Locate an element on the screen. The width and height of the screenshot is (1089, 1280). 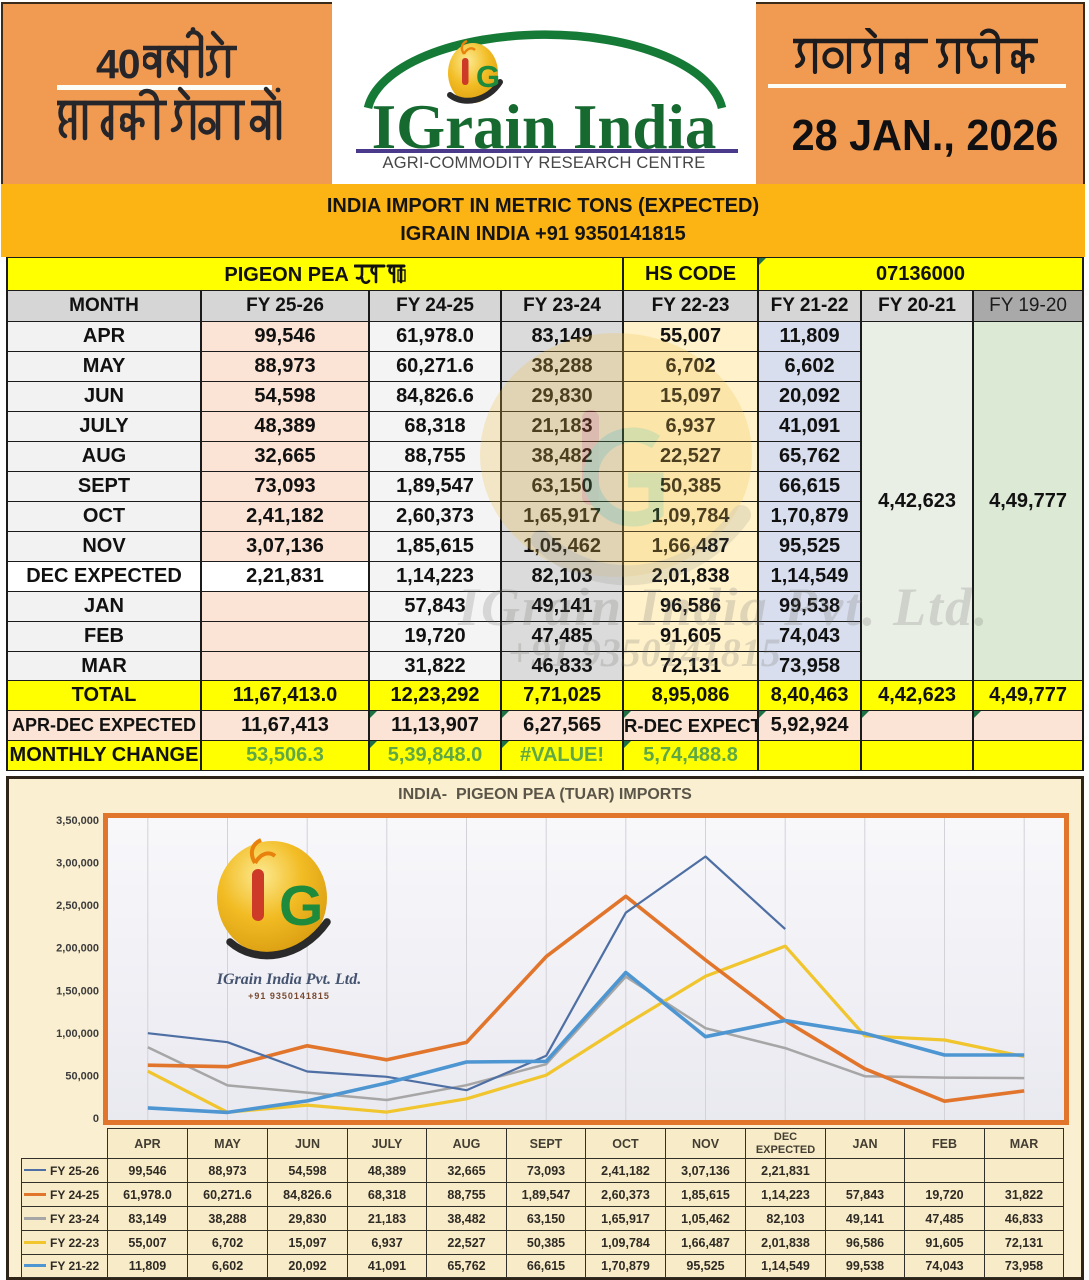
svg-text: 50,000 is located at coordinates (82, 1076).